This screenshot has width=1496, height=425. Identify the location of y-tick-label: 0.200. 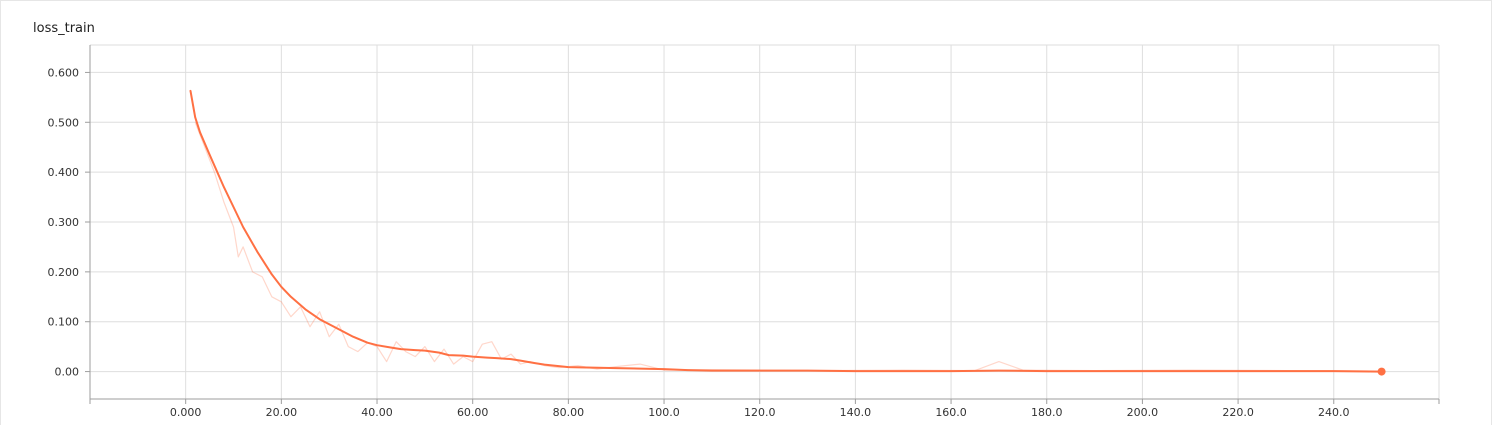
(64, 272).